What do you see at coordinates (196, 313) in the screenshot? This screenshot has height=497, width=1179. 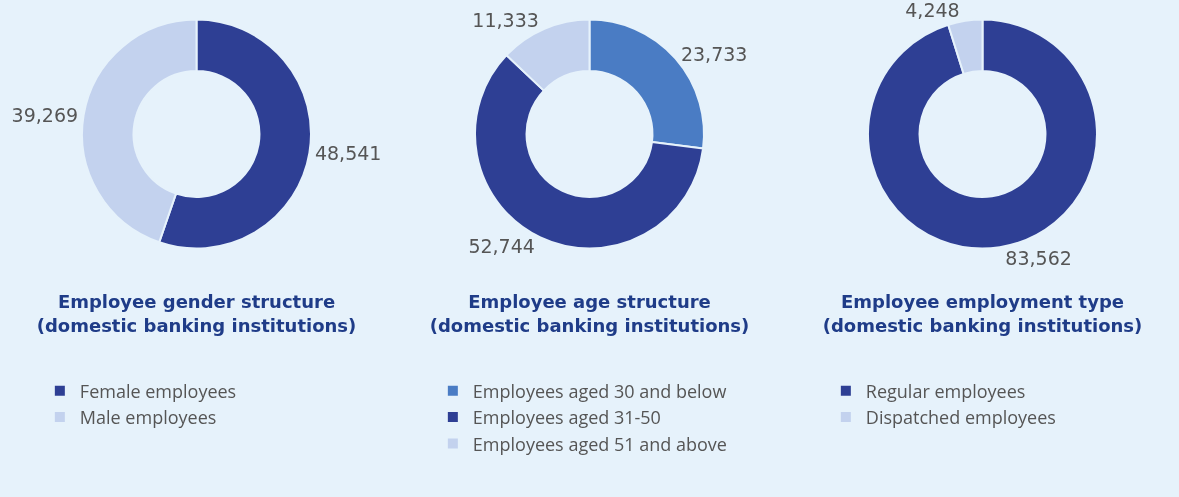 I see `text: Employee gender structure (domestic banking institutions)` at bounding box center [196, 313].